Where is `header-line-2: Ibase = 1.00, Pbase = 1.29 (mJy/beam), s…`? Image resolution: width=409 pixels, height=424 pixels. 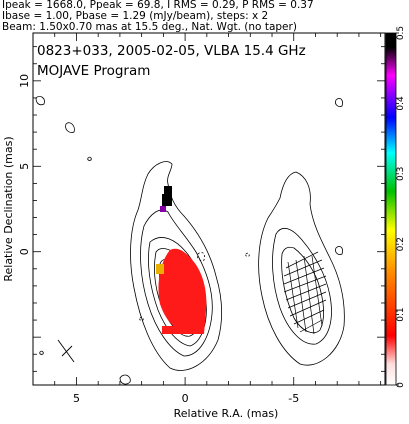
header-line-2: Ibase = 1.00, Pbase = 1.29 (mJy/beam), s… is located at coordinates (135, 16).